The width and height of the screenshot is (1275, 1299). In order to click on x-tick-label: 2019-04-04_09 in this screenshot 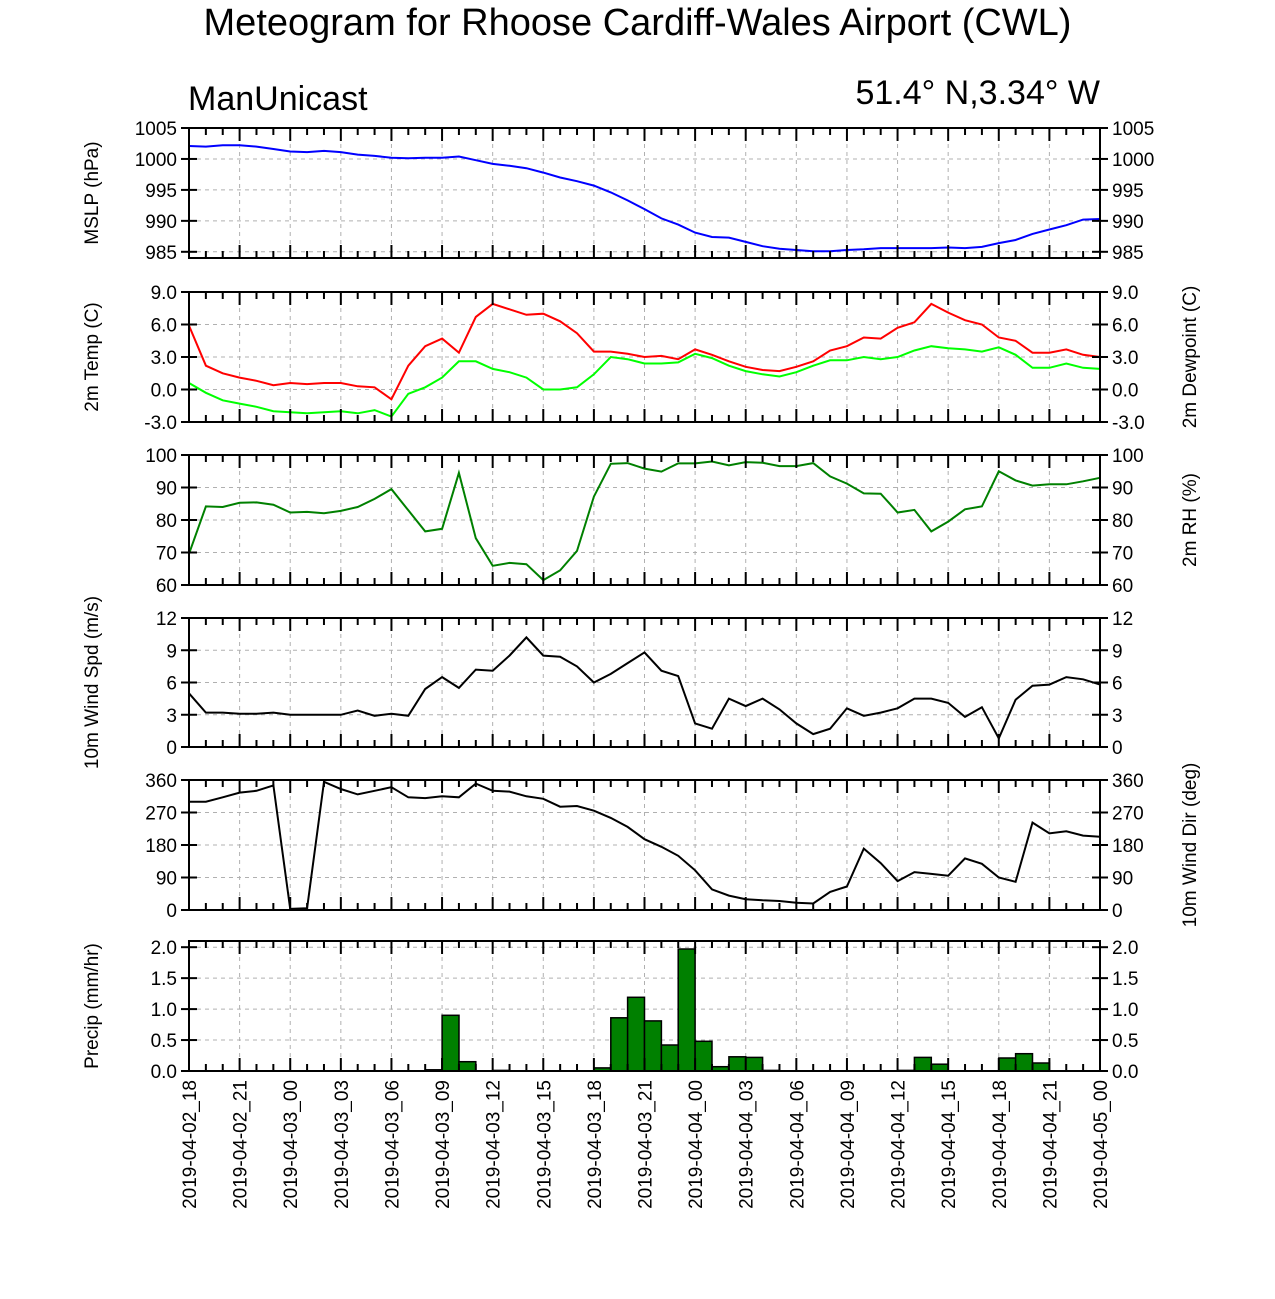, I will do `click(848, 1144)`.